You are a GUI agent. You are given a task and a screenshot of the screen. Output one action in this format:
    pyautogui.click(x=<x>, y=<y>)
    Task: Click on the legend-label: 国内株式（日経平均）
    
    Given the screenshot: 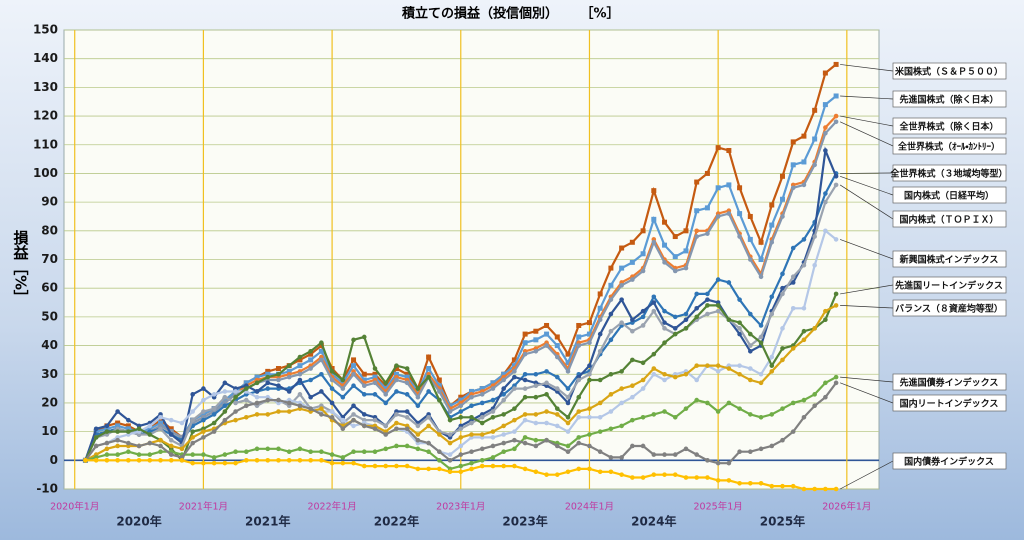 What is the action you would take?
    pyautogui.click(x=949, y=196)
    